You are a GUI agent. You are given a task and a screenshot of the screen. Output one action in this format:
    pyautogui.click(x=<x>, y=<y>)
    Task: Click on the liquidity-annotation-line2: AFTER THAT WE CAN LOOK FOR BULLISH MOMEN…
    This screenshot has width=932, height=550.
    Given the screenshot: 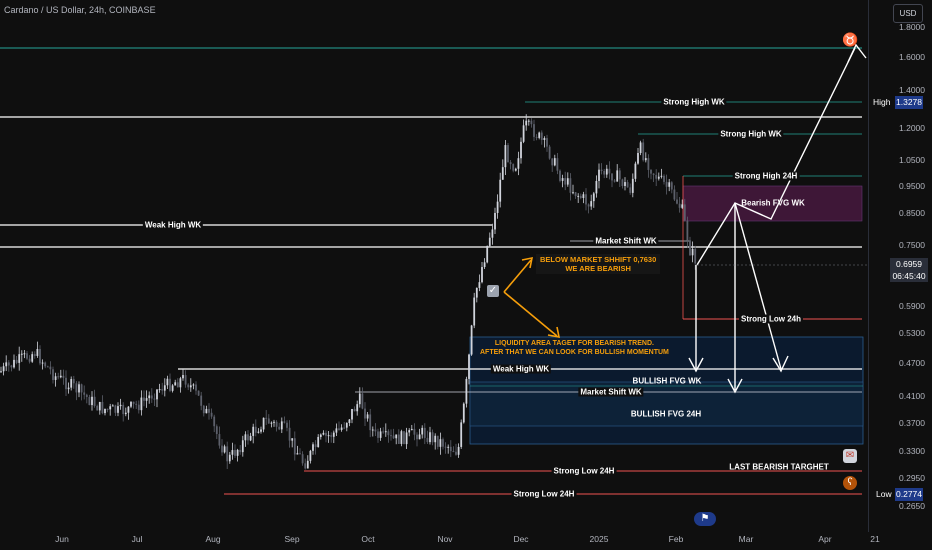 What is the action you would take?
    pyautogui.click(x=574, y=352)
    